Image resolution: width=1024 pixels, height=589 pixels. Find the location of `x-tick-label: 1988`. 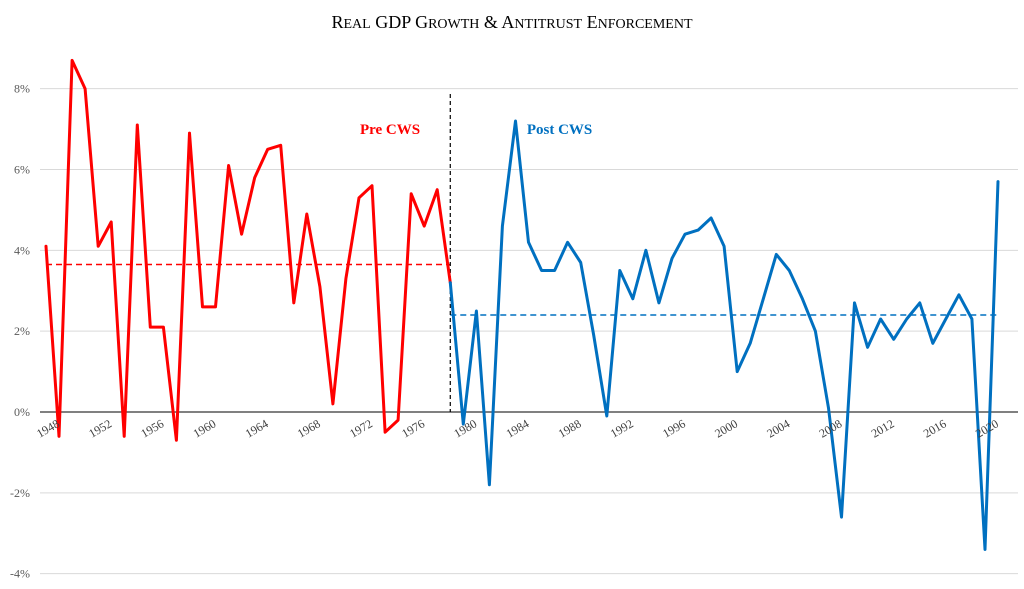

x-tick-label: 1988 is located at coordinates (570, 428).